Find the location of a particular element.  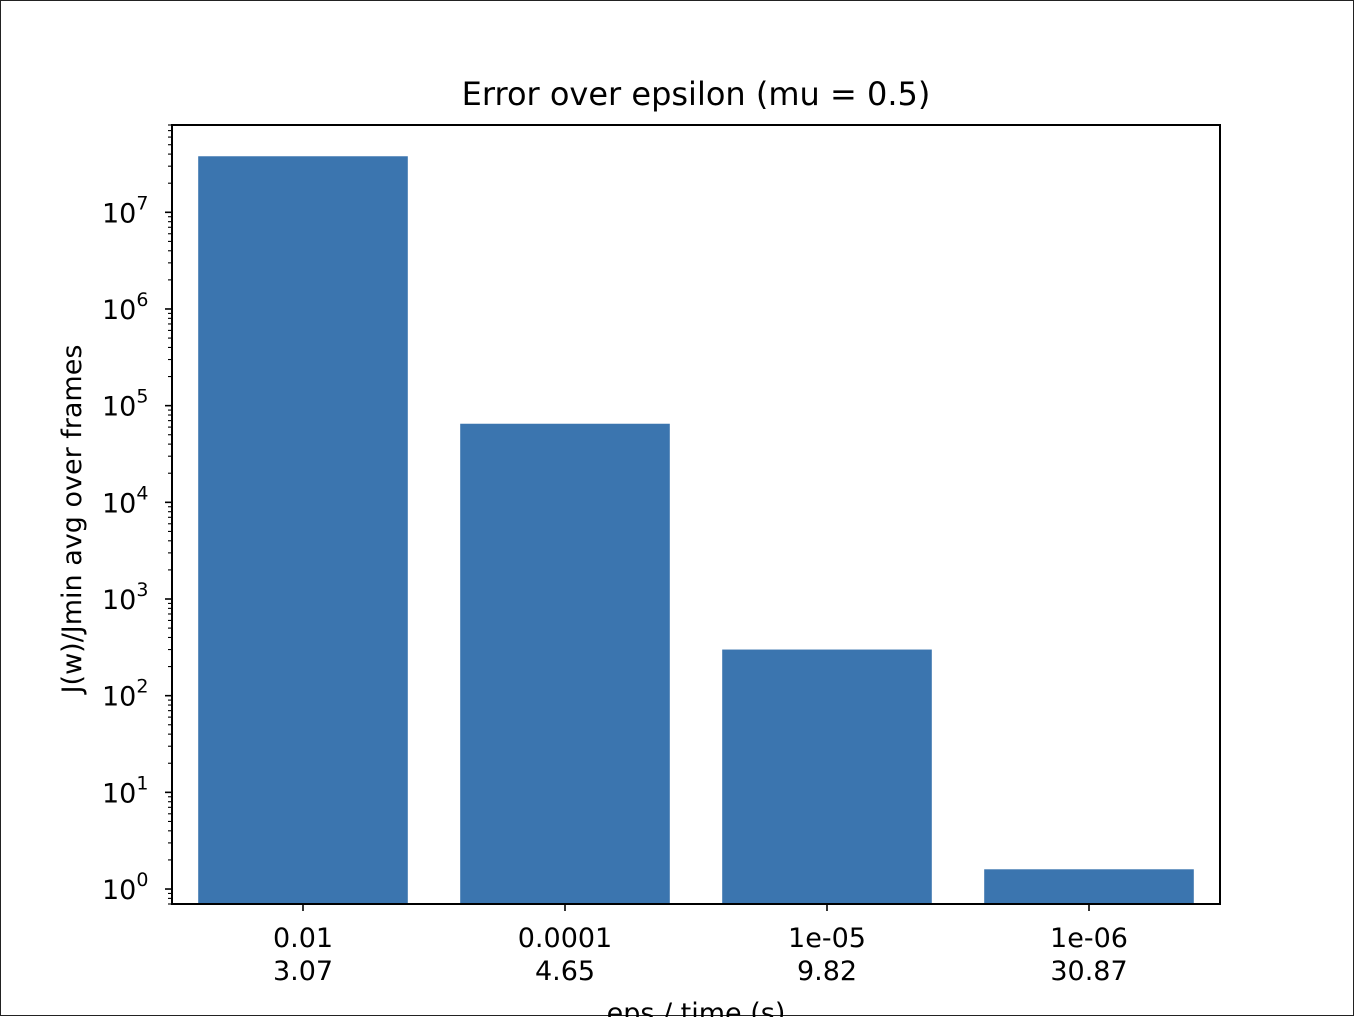

x-tick-label-time-1: 4.65 is located at coordinates (565, 971).